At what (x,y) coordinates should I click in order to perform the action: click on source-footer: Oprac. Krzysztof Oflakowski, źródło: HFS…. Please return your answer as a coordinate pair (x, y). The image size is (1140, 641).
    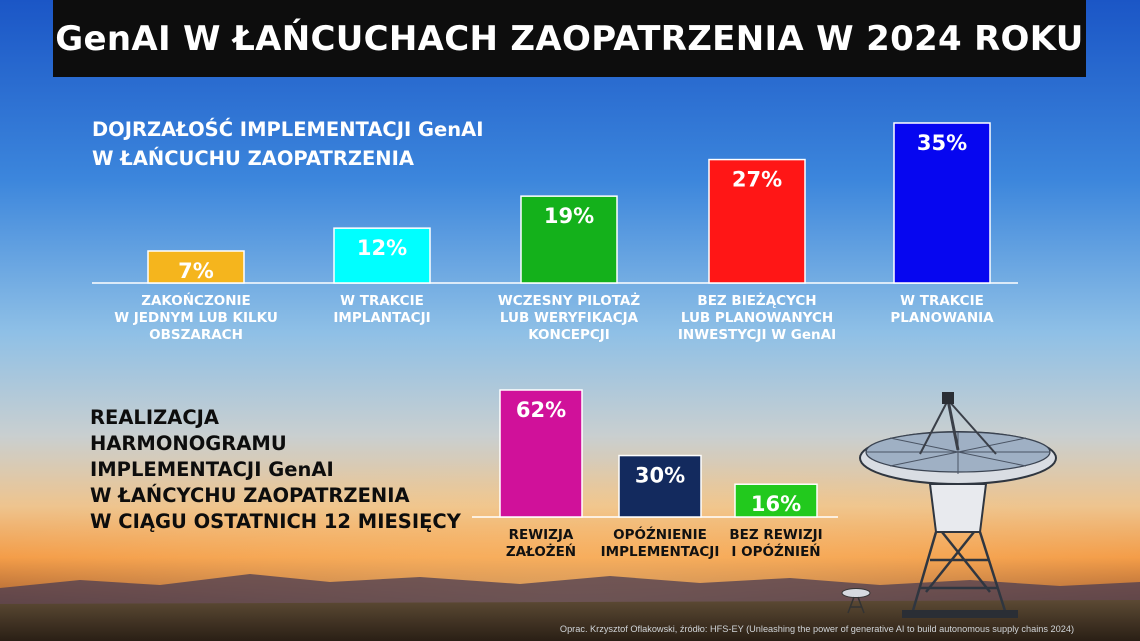
    Looking at the image, I should click on (816, 629).